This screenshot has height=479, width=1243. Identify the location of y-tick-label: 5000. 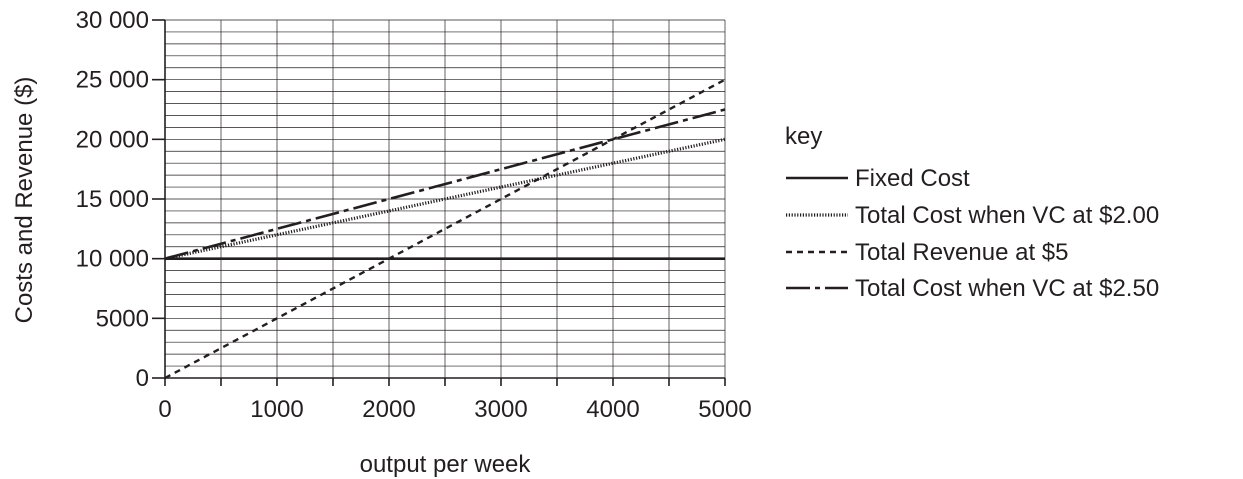
(122, 318).